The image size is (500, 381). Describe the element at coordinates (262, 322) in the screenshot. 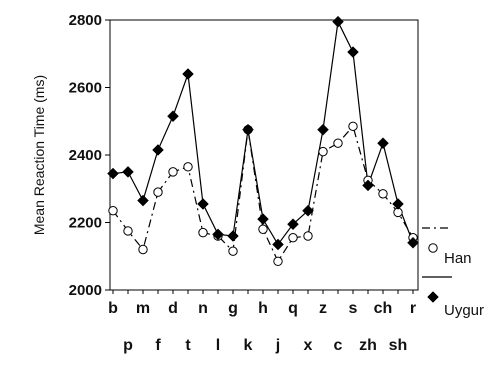

I see `x-axis: b p m f d t n l g k h j q x z c s zh ch sh r` at that location.